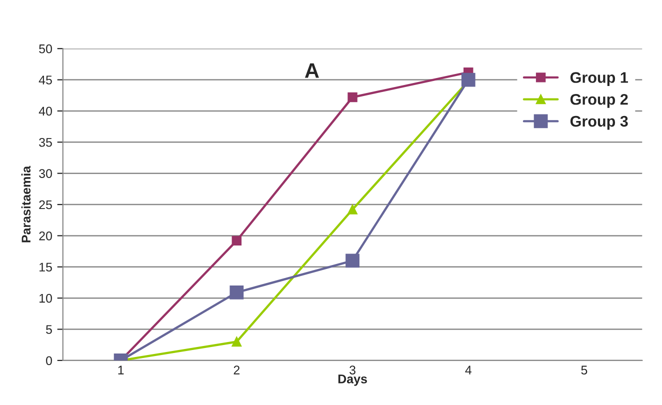  I want to click on y-tick-label: 5, so click(49, 329).